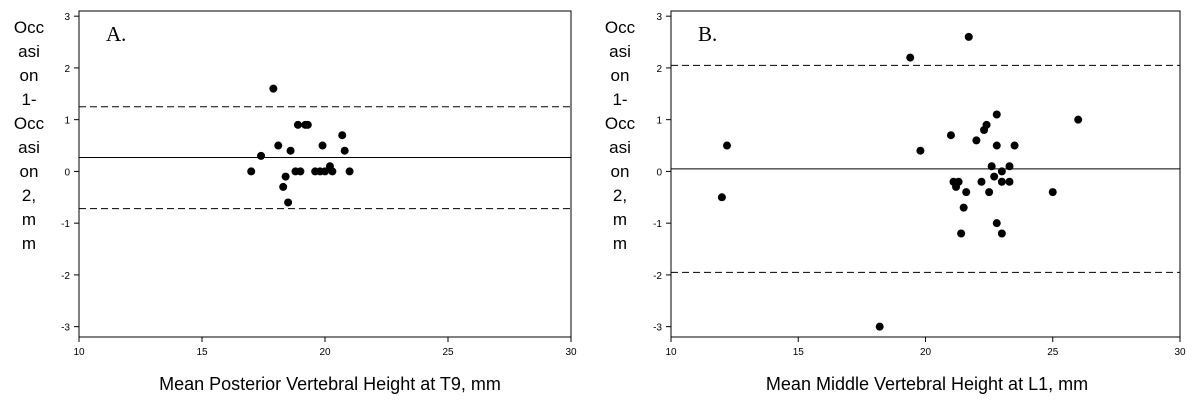 The height and width of the screenshot is (405, 1187). What do you see at coordinates (116, 34) in the screenshot?
I see `panel-letter: A.` at bounding box center [116, 34].